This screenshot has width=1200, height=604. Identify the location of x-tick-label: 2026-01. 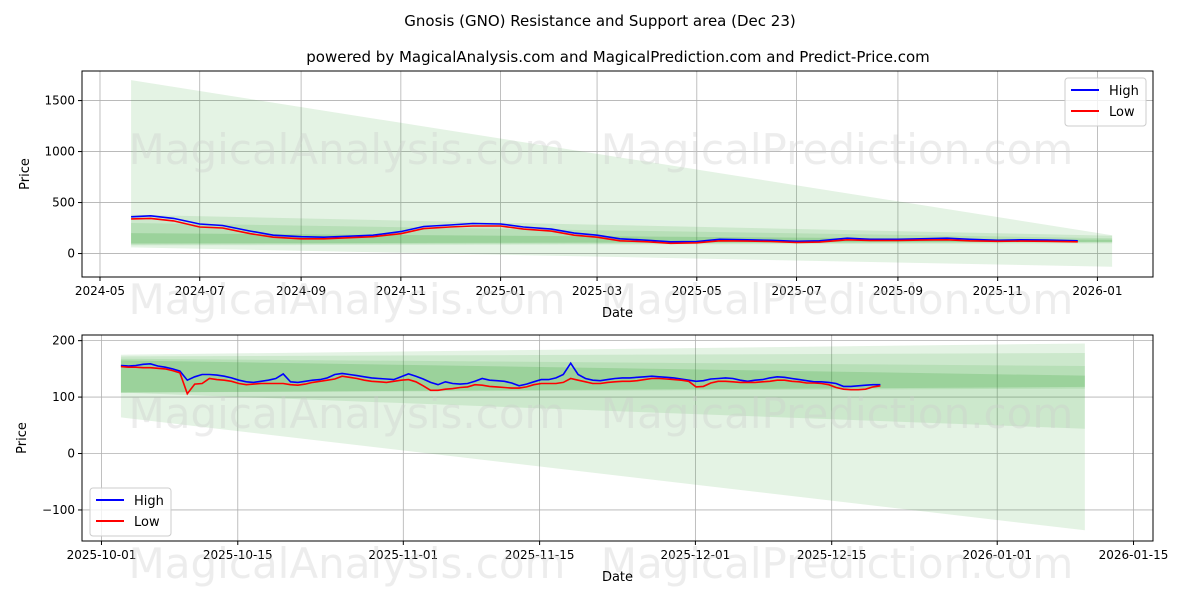
(1097, 291).